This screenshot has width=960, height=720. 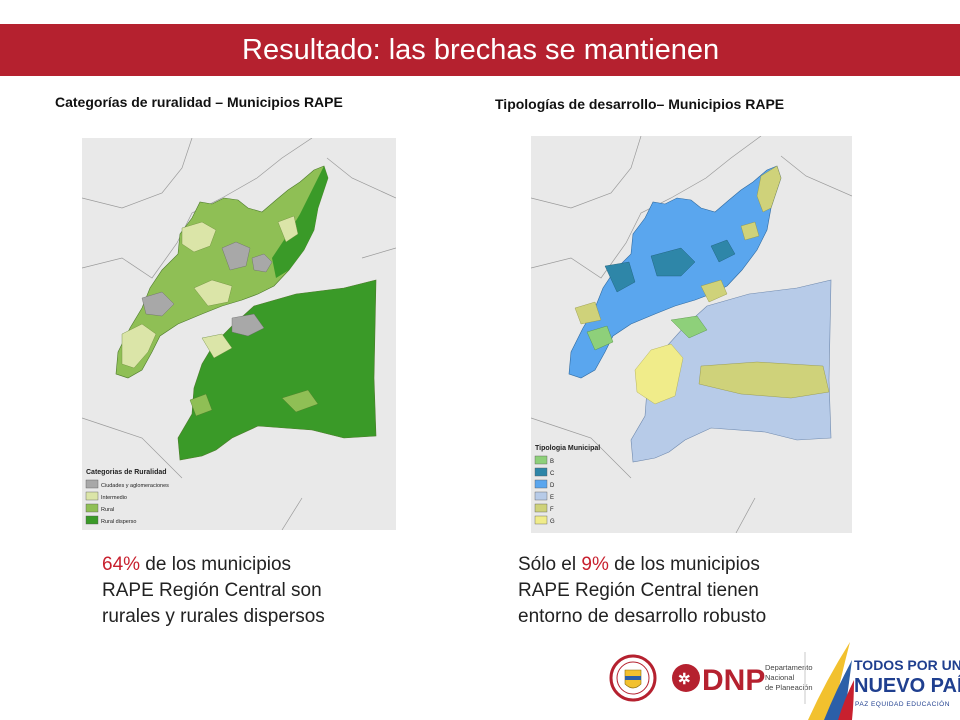 I want to click on rurality-legend-label-3: Rural, so click(x=107, y=510).